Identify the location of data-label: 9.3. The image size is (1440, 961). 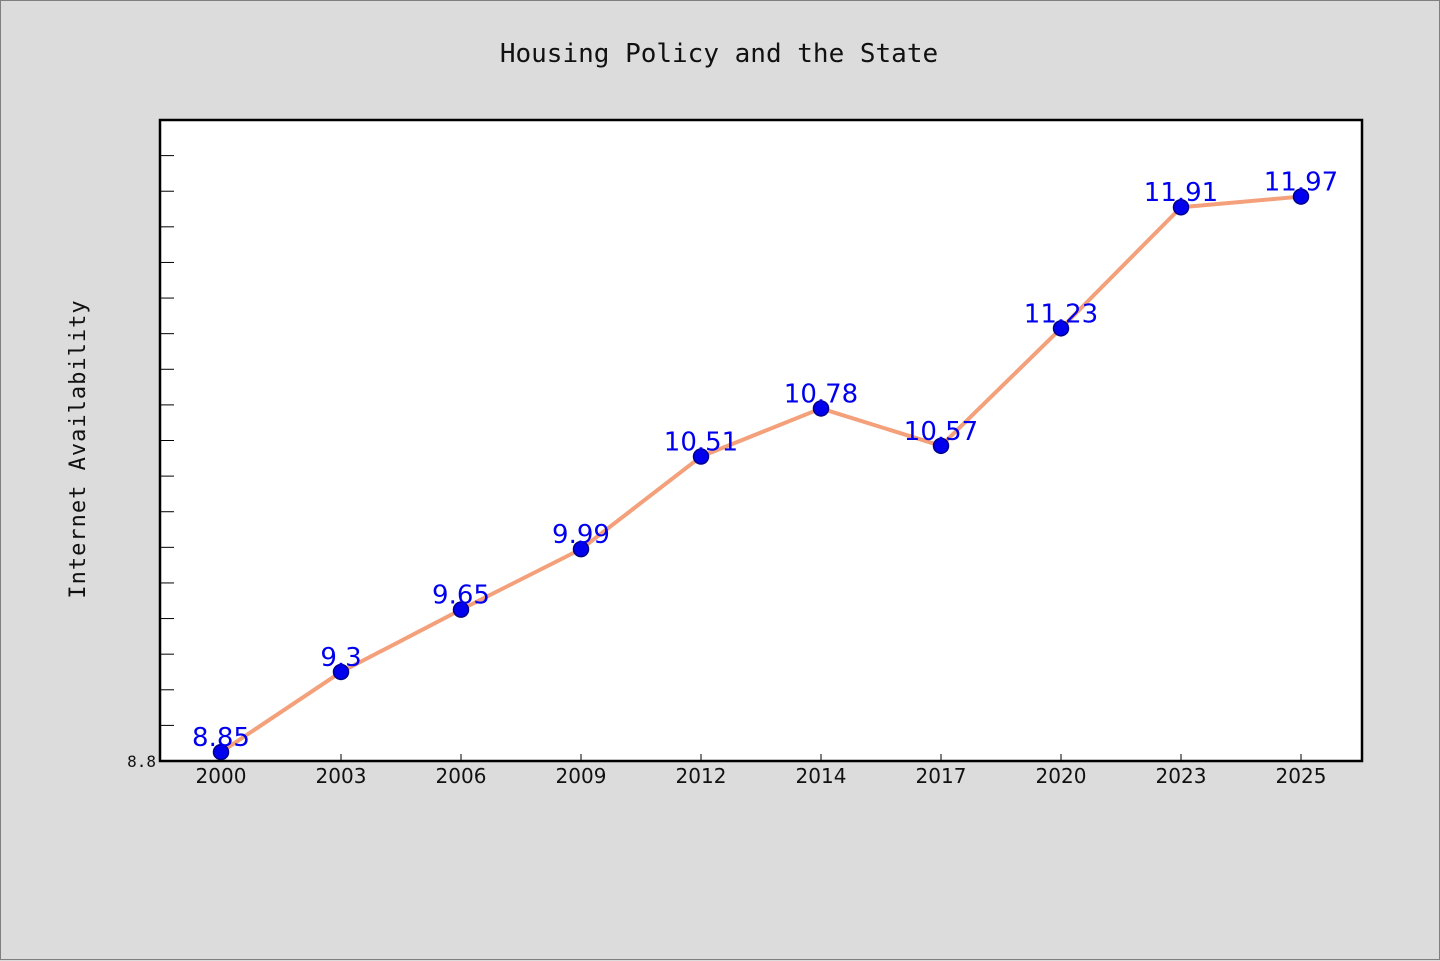
(340, 658).